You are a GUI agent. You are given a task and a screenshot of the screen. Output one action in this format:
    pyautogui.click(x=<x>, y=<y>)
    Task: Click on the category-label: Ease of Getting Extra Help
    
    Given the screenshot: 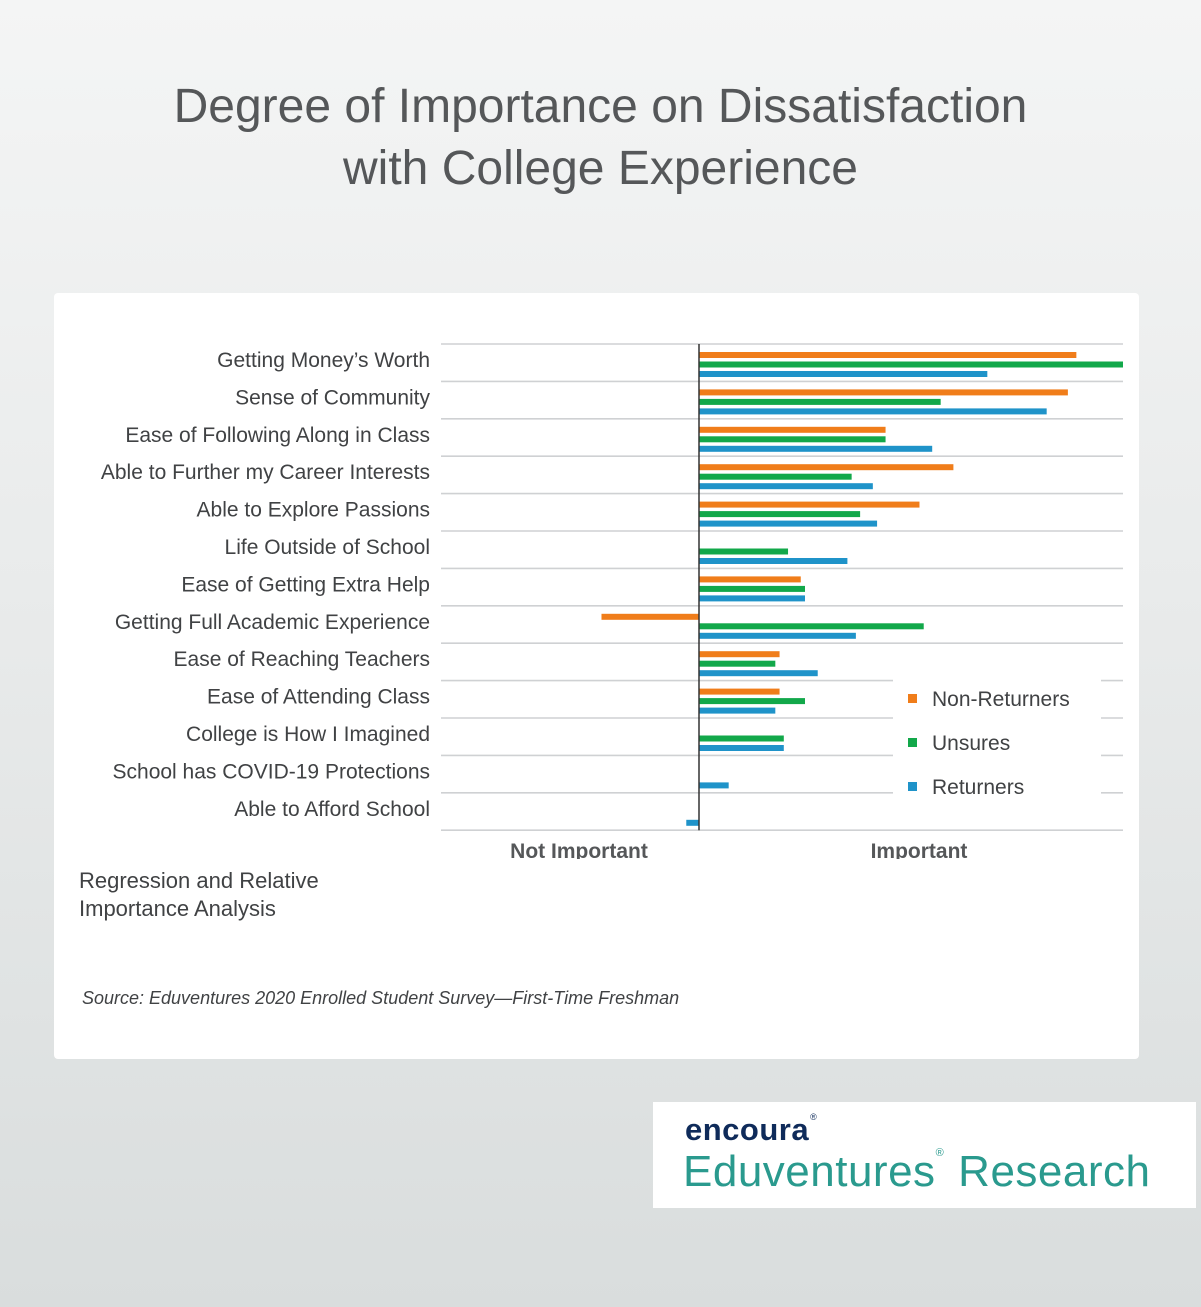 What is the action you would take?
    pyautogui.click(x=305, y=584)
    